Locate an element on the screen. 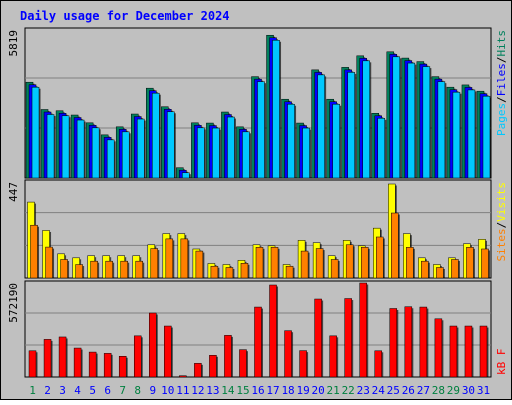 Image resolution: width=512 pixels, height=405 pixels. x-tick-label: 2 is located at coordinates (47, 390).